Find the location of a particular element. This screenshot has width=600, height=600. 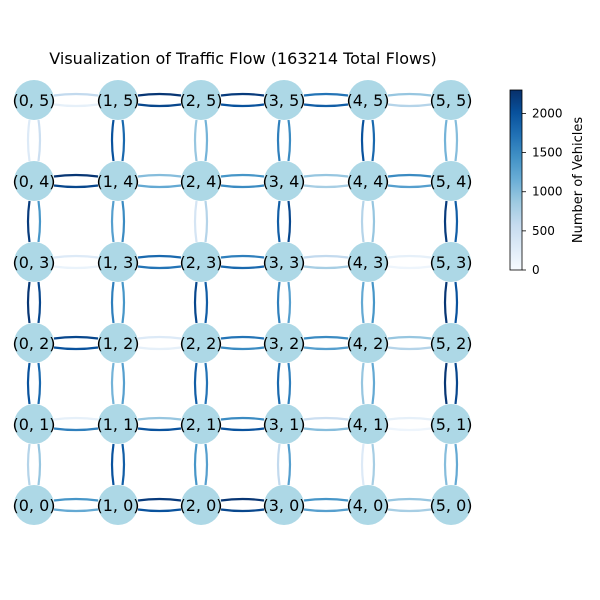

colorbar: 0 500 1000 1500 2000 Number of Vehicles is located at coordinates (547, 183).